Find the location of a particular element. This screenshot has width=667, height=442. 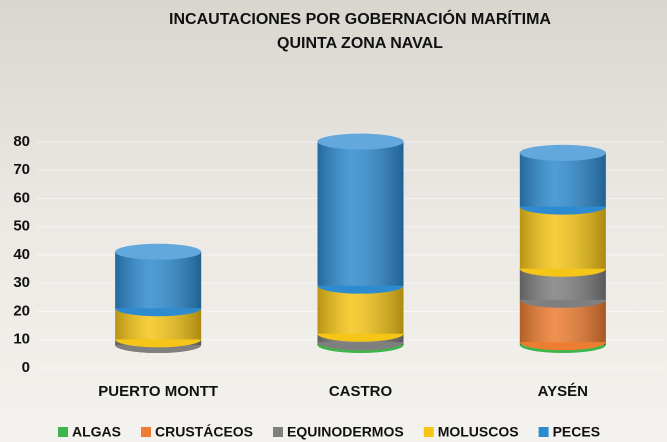

y-tick-label: 0 is located at coordinates (26, 367).